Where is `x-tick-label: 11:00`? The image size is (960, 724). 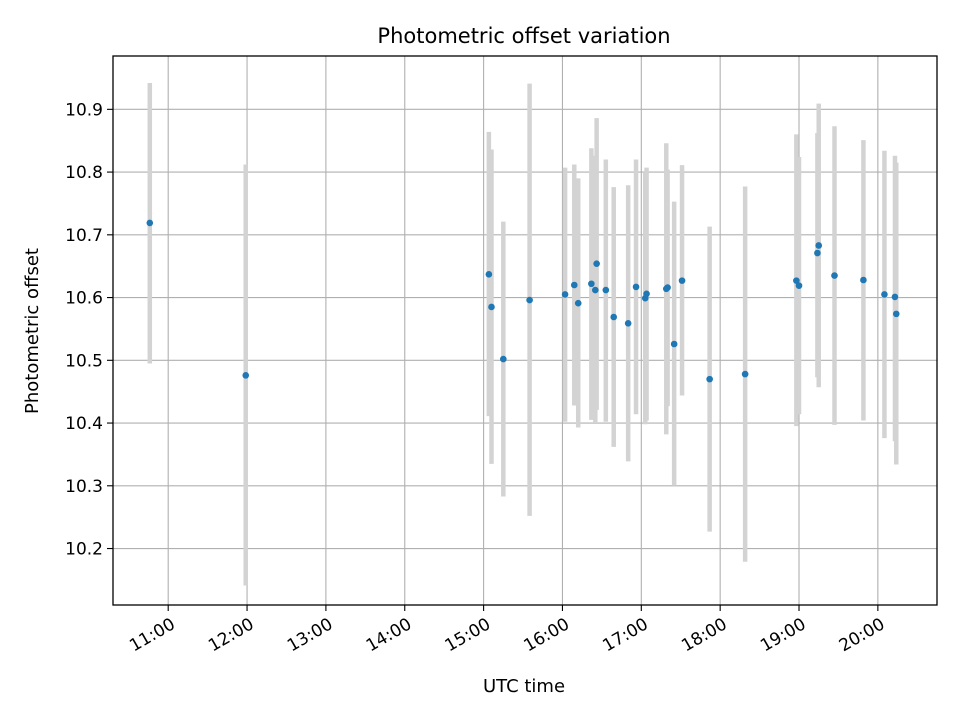 x-tick-label: 11:00 is located at coordinates (152, 635).